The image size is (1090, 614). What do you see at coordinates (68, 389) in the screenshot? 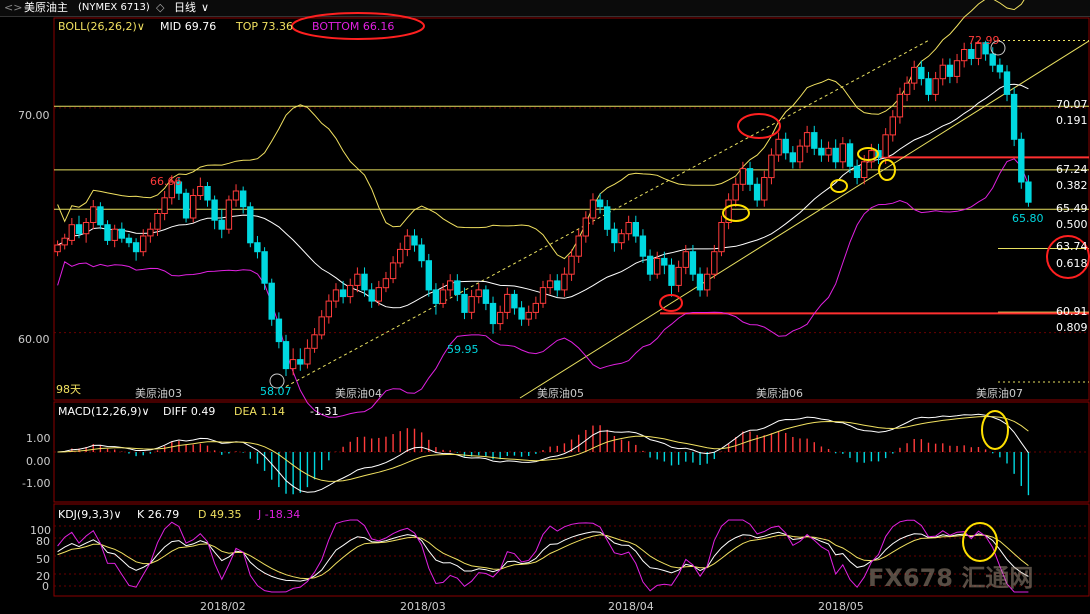
I see `days-label: 98天` at bounding box center [68, 389].